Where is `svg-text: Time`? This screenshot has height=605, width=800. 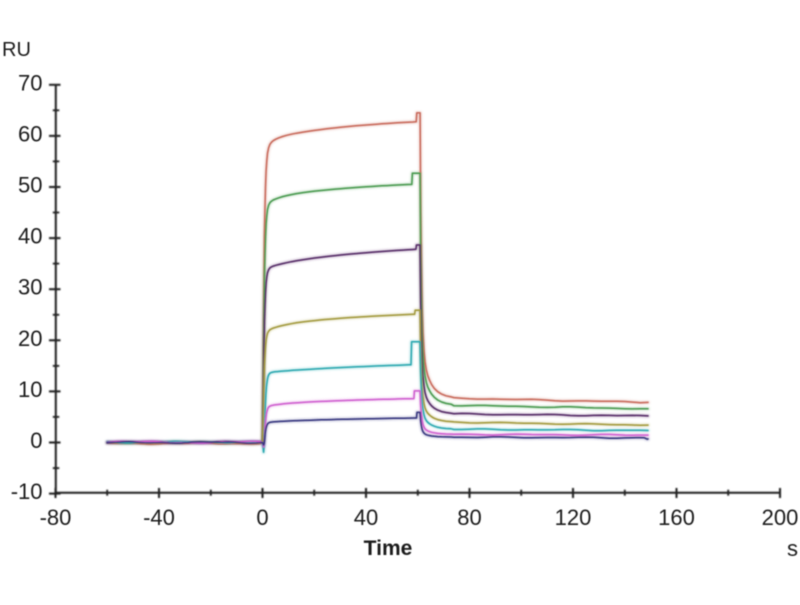
svg-text: Time is located at coordinates (388, 548).